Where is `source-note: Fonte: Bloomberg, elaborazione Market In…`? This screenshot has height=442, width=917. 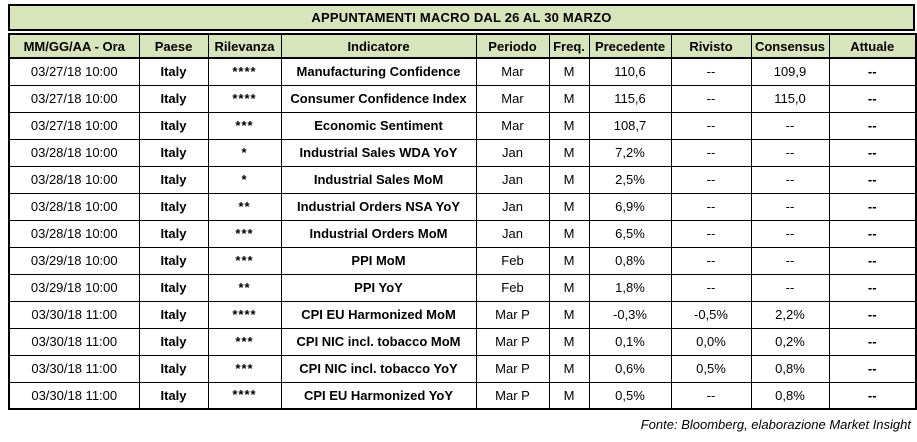 source-note: Fonte: Bloomberg, elaborazione Market In… is located at coordinates (775, 424).